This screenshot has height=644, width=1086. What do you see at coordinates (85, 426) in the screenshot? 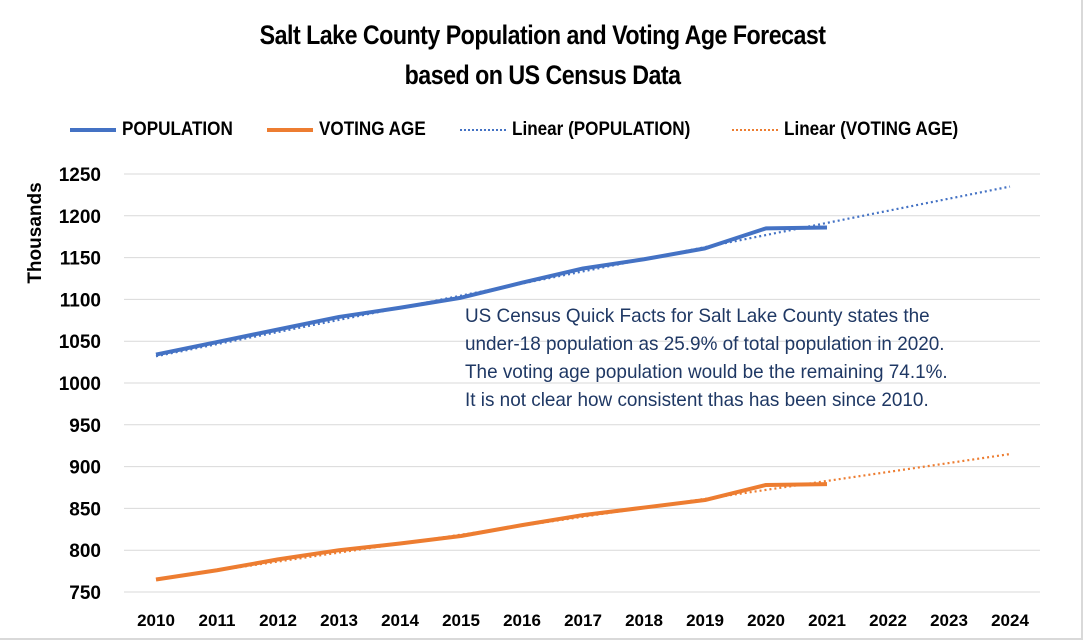
I see `y-tick-label: 950` at bounding box center [85, 426].